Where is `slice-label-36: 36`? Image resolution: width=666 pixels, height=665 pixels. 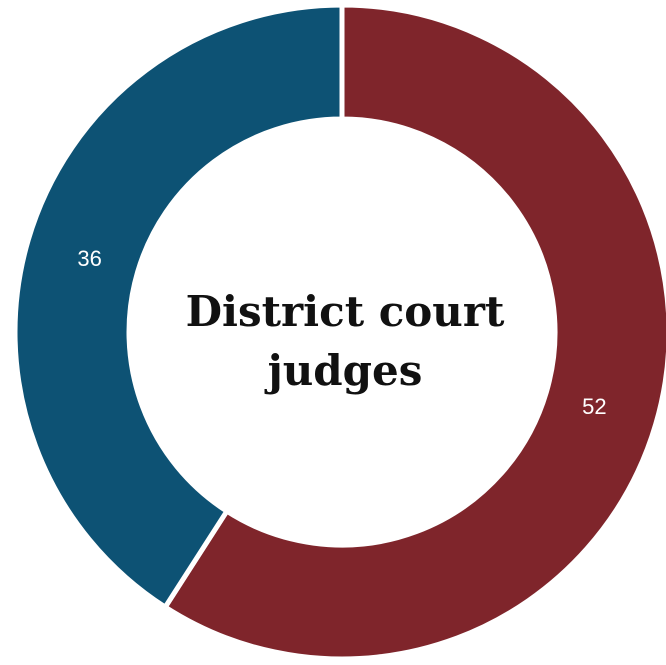
slice-label-36: 36 is located at coordinates (89, 258).